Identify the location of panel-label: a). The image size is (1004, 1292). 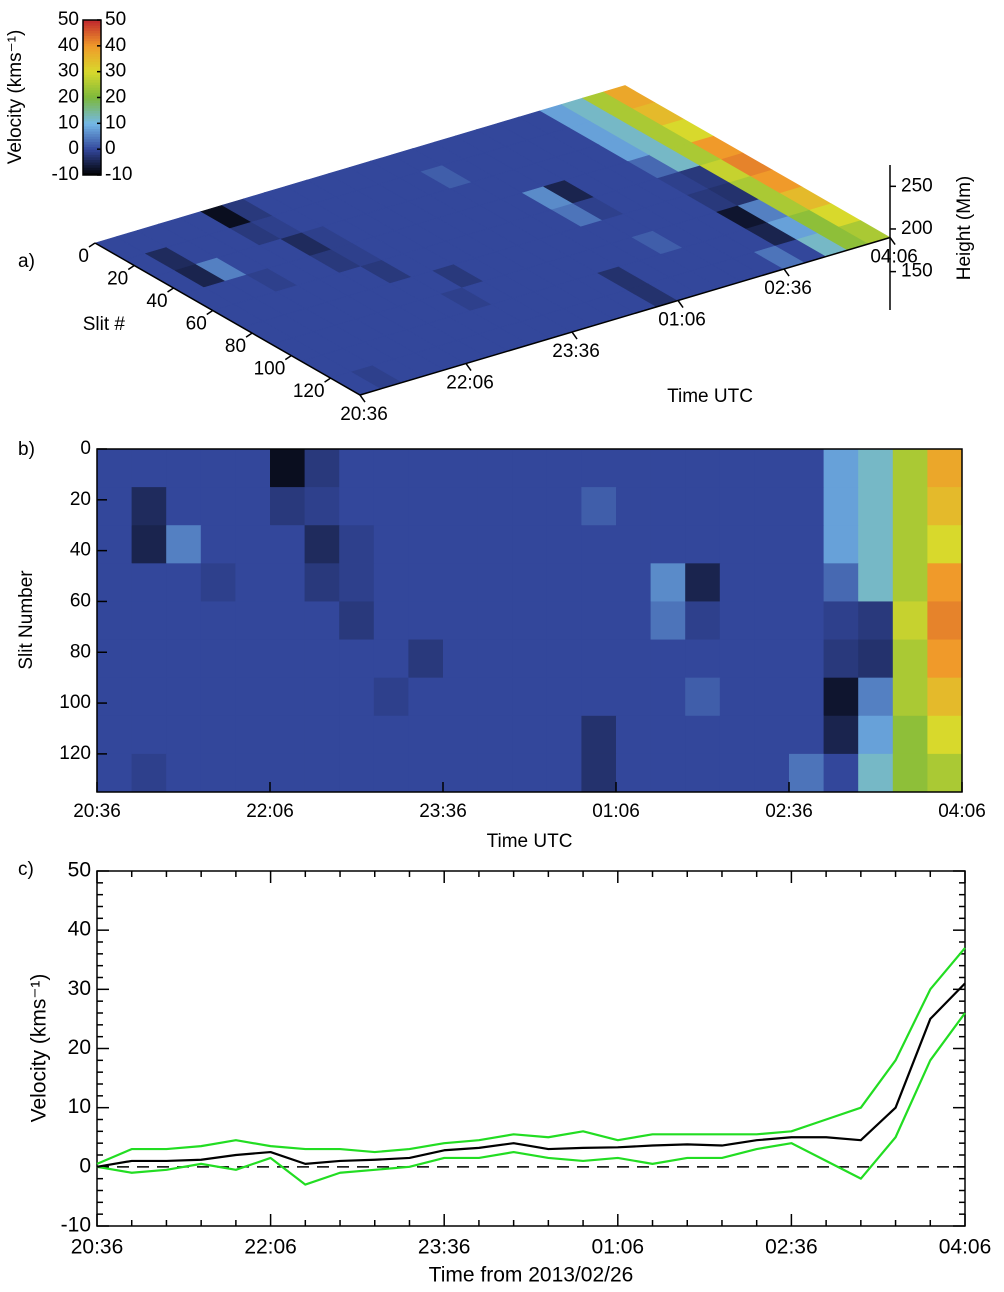
(26, 261).